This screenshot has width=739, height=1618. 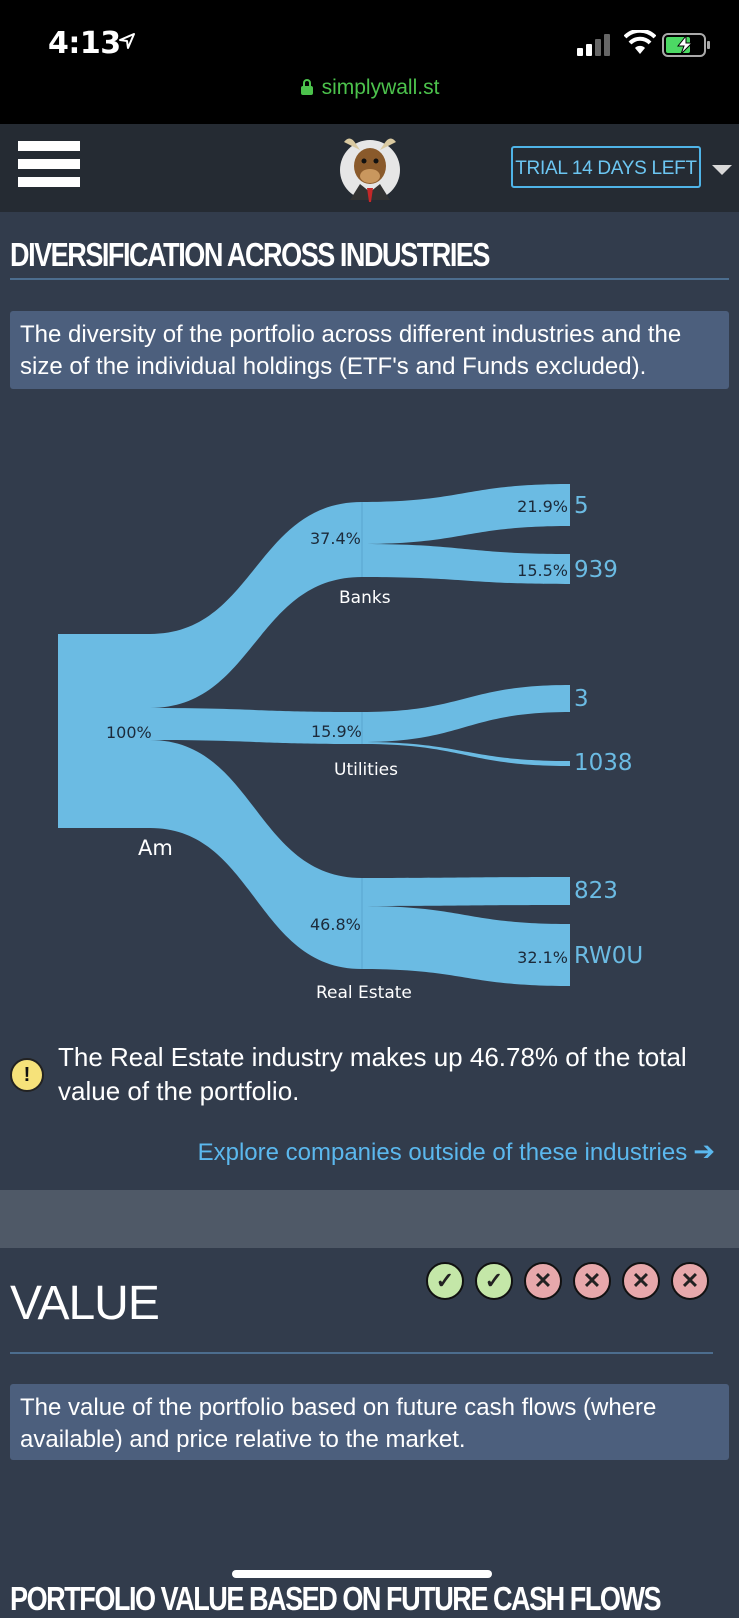 I want to click on section-separator, so click(x=369, y=1219).